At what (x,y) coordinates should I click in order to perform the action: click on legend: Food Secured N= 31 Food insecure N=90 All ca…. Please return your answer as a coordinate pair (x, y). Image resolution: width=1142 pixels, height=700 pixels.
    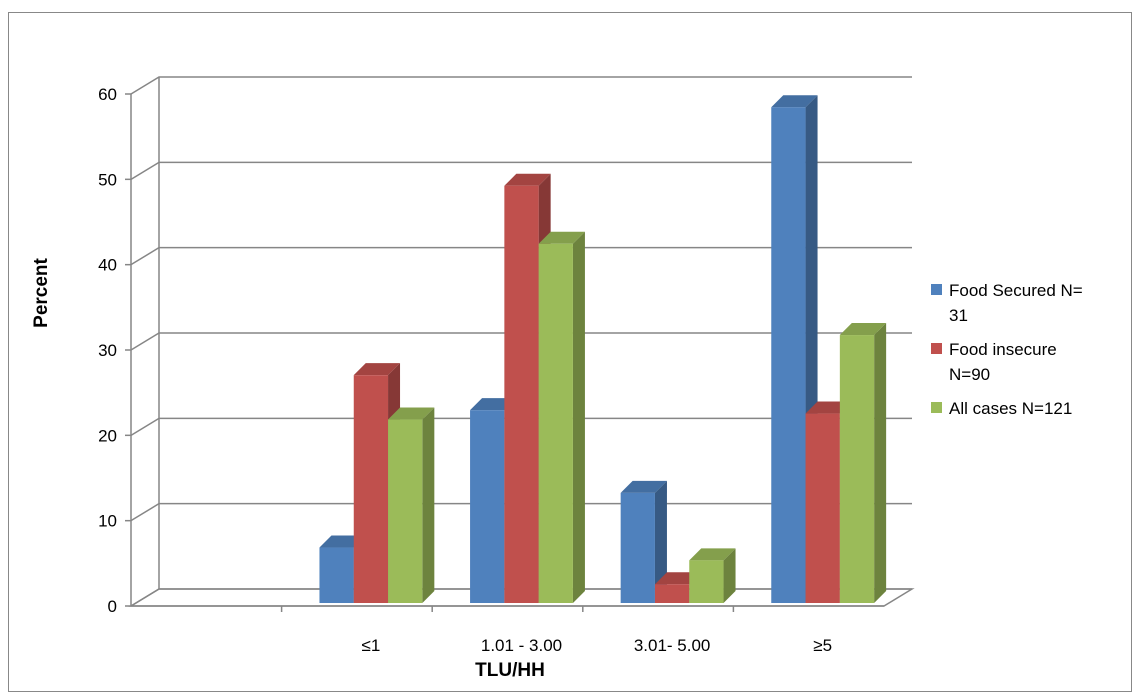
    Looking at the image, I should click on (1007, 349).